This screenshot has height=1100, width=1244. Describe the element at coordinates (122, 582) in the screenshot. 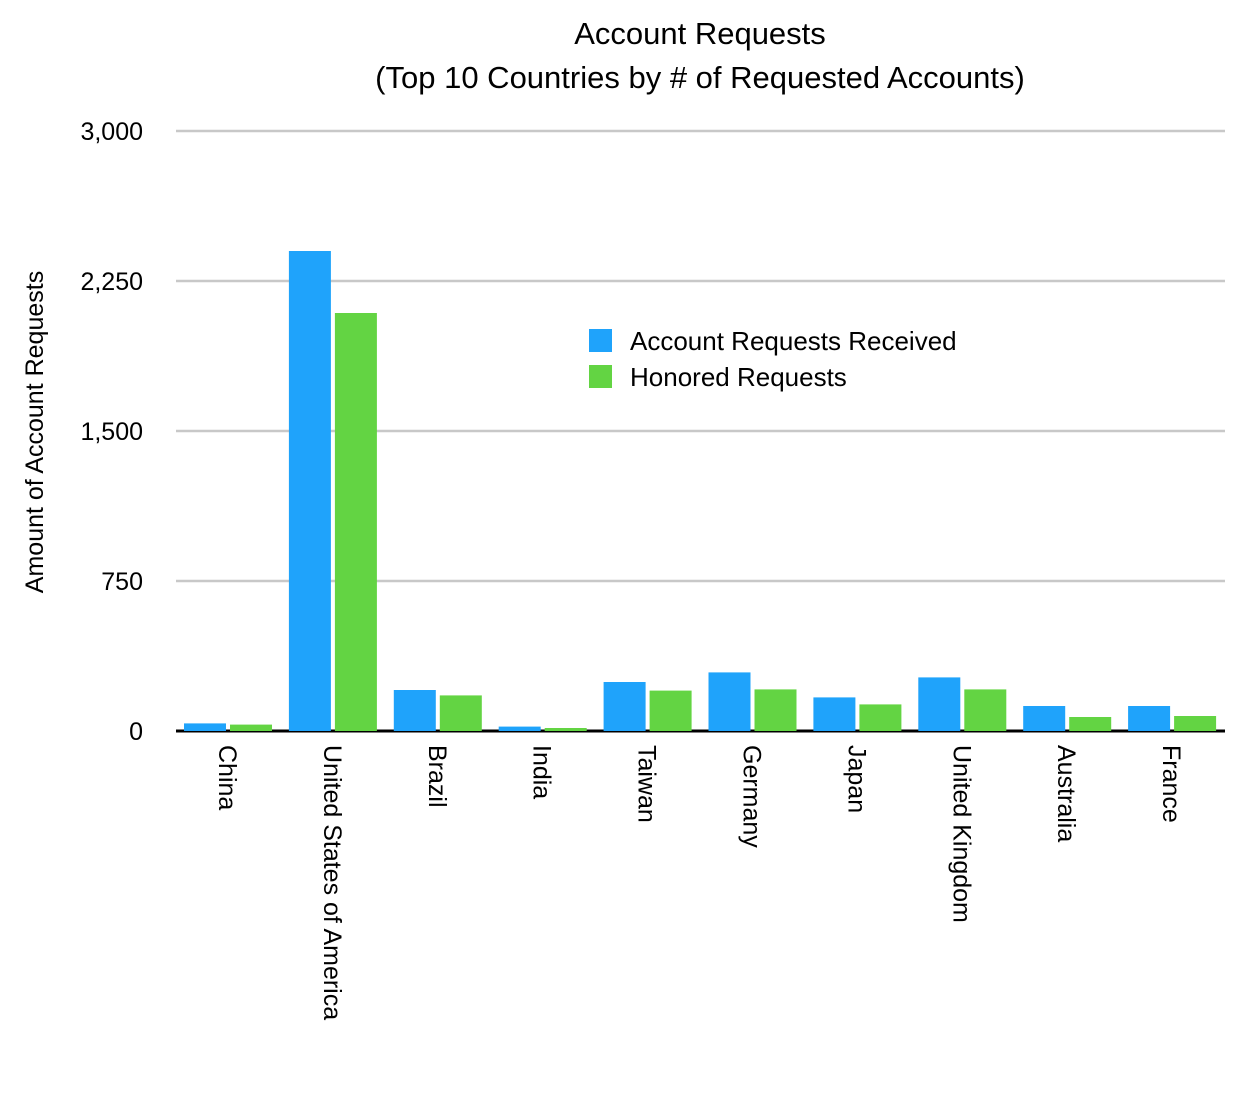

I see `y-tick-label: 750` at that location.